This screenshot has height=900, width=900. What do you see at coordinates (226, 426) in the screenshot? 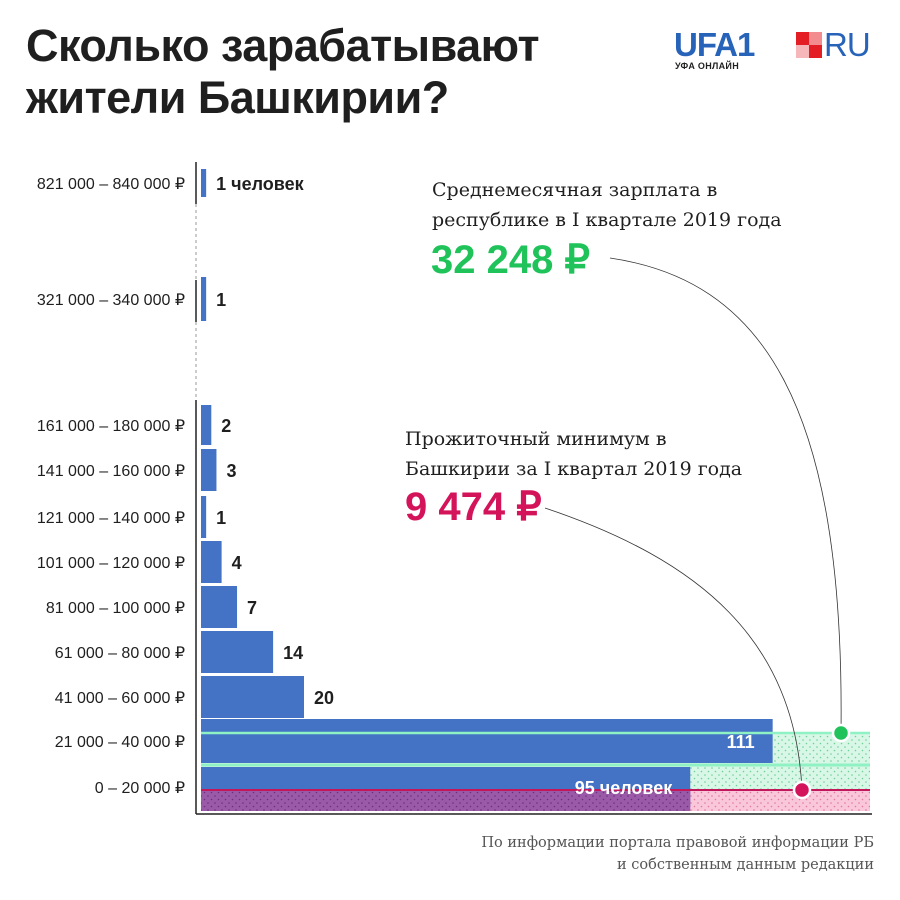
I see `value-label-2: 2` at bounding box center [226, 426].